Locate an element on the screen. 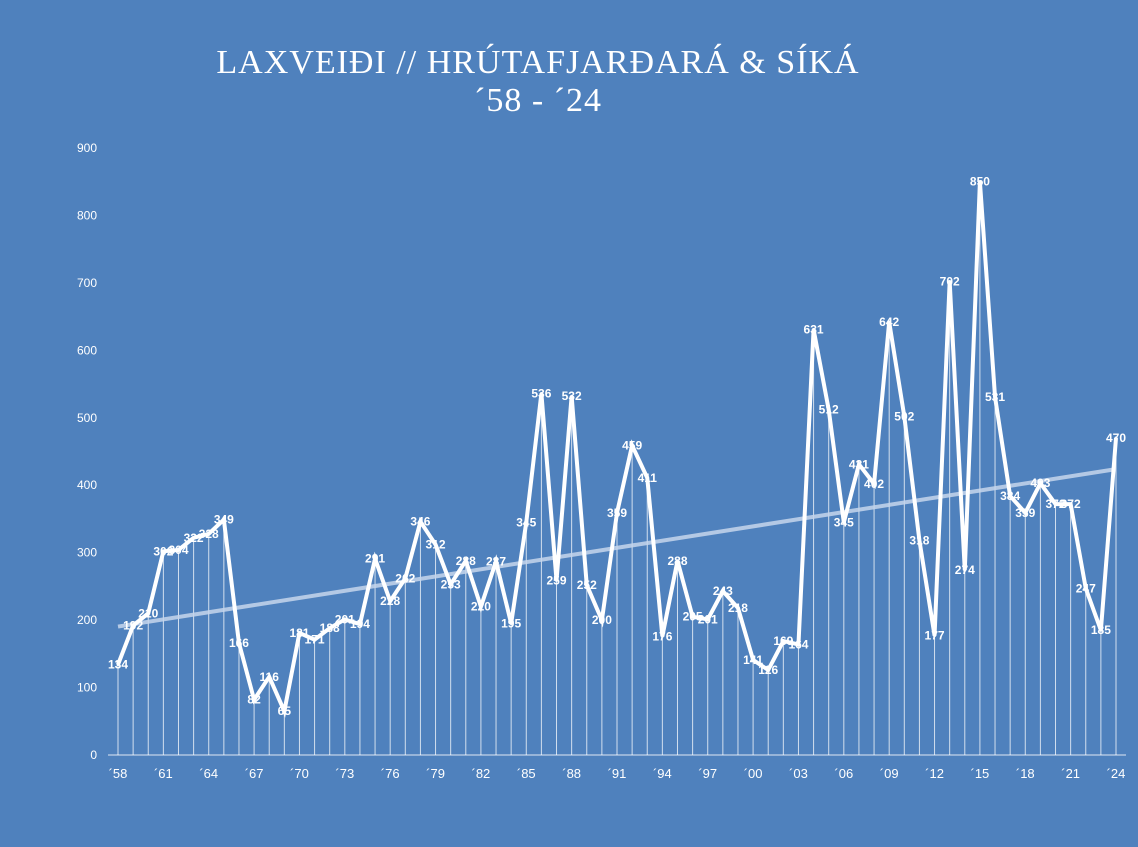 The height and width of the screenshot is (847, 1138). data-label: 431 is located at coordinates (859, 464).